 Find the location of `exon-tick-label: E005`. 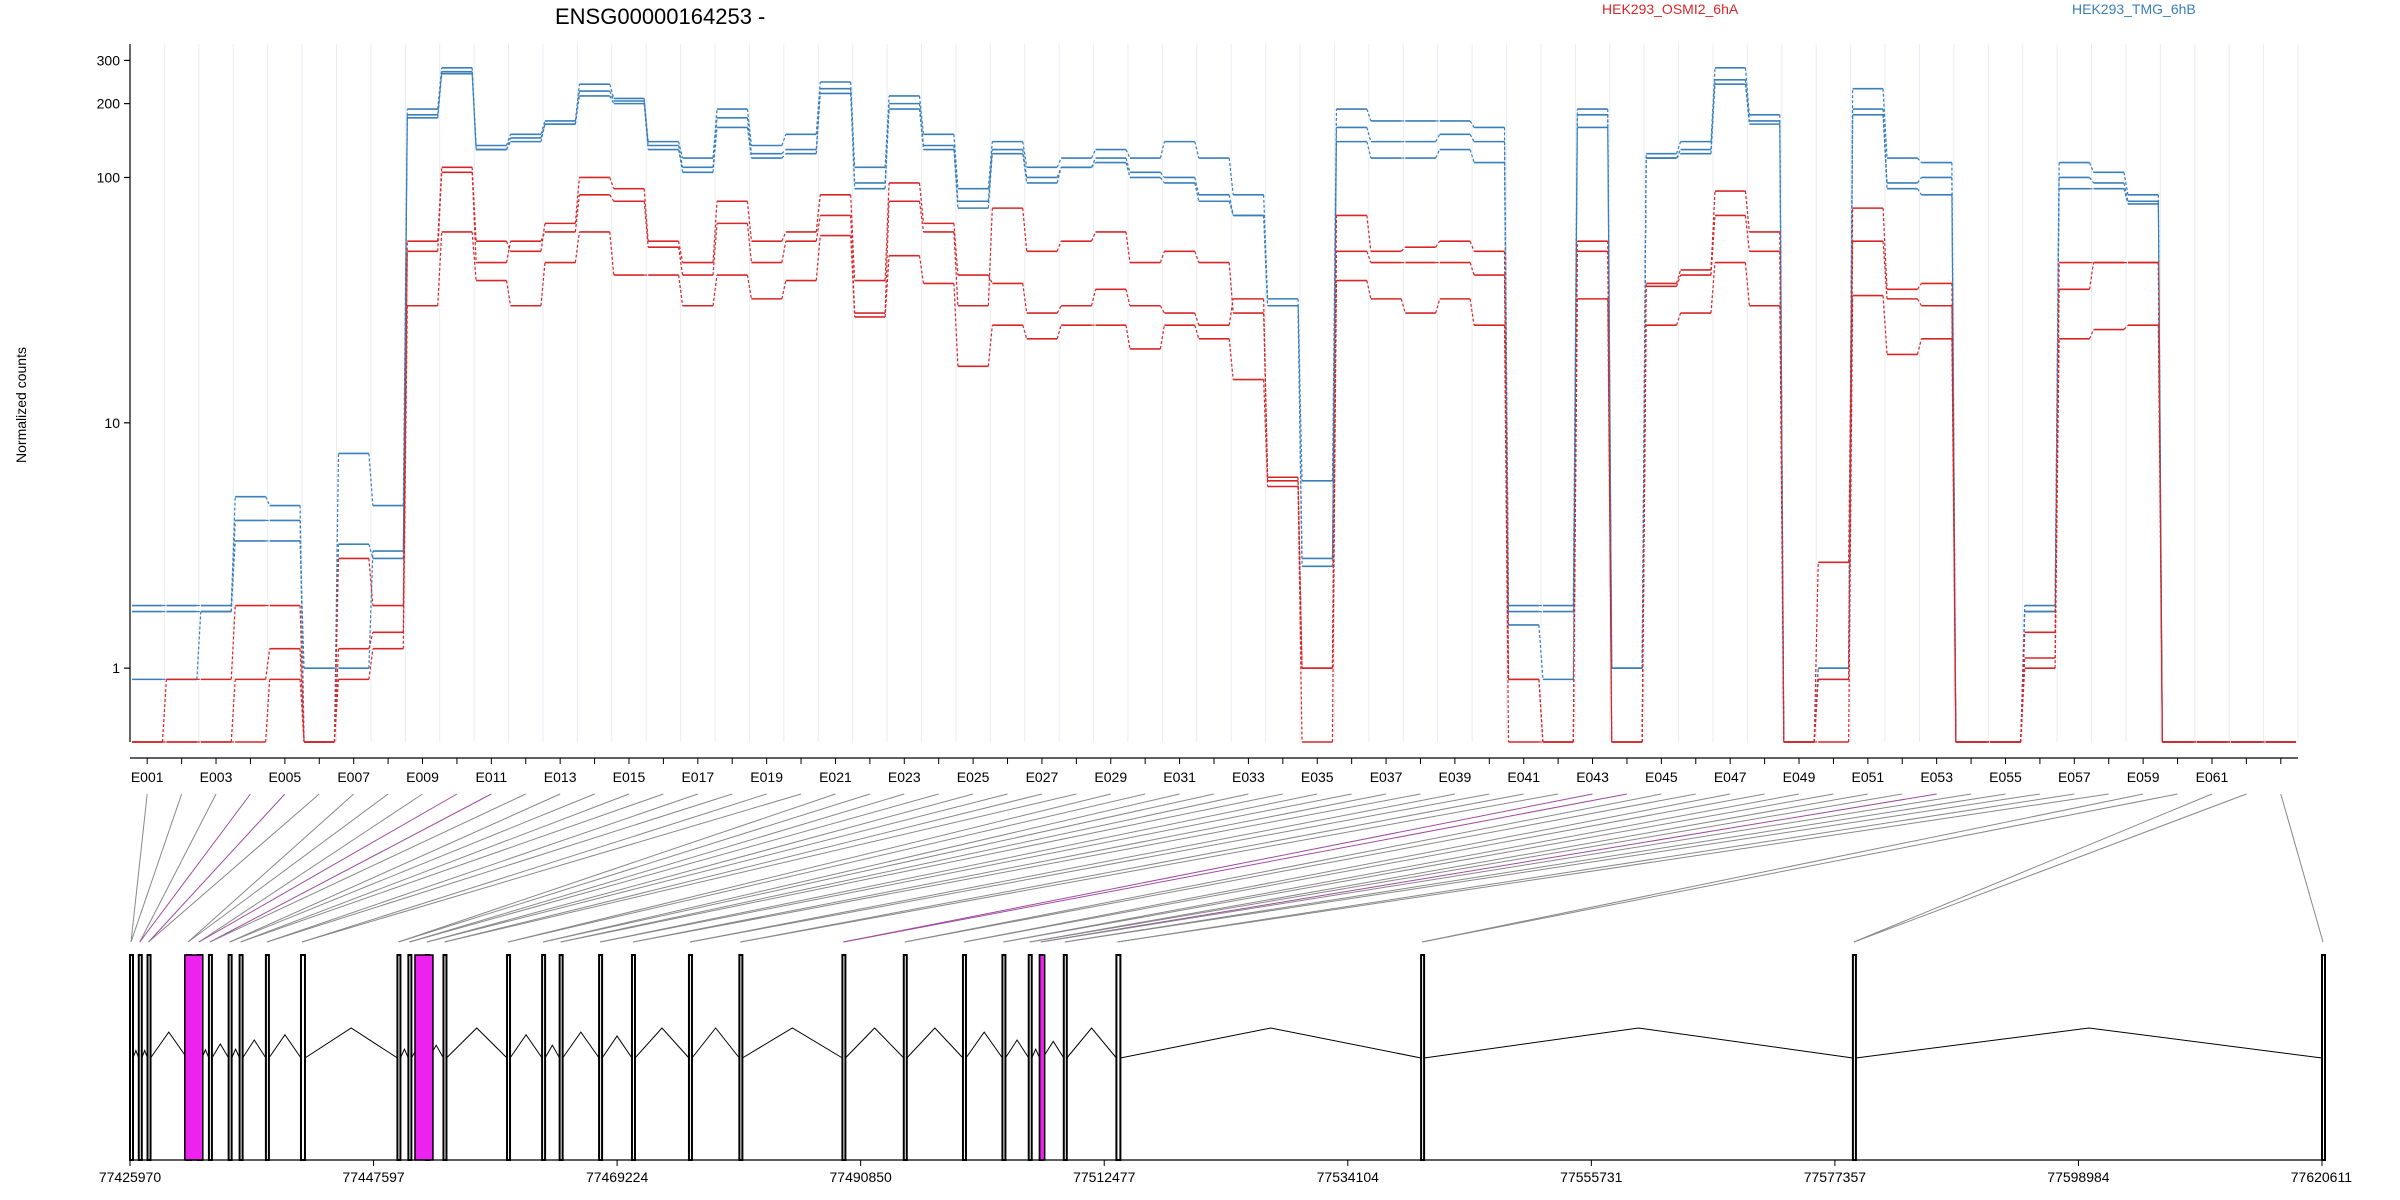

exon-tick-label: E005 is located at coordinates (285, 777).